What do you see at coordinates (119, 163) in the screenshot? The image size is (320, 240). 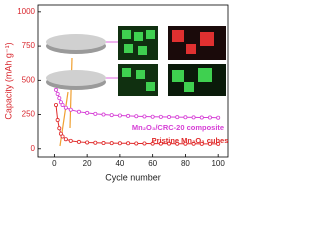 I see `x-tick-label: 40` at bounding box center [119, 163].